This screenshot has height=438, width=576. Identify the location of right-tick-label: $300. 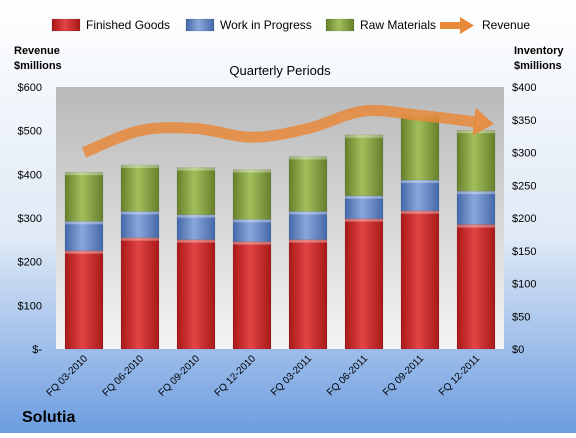
(524, 154).